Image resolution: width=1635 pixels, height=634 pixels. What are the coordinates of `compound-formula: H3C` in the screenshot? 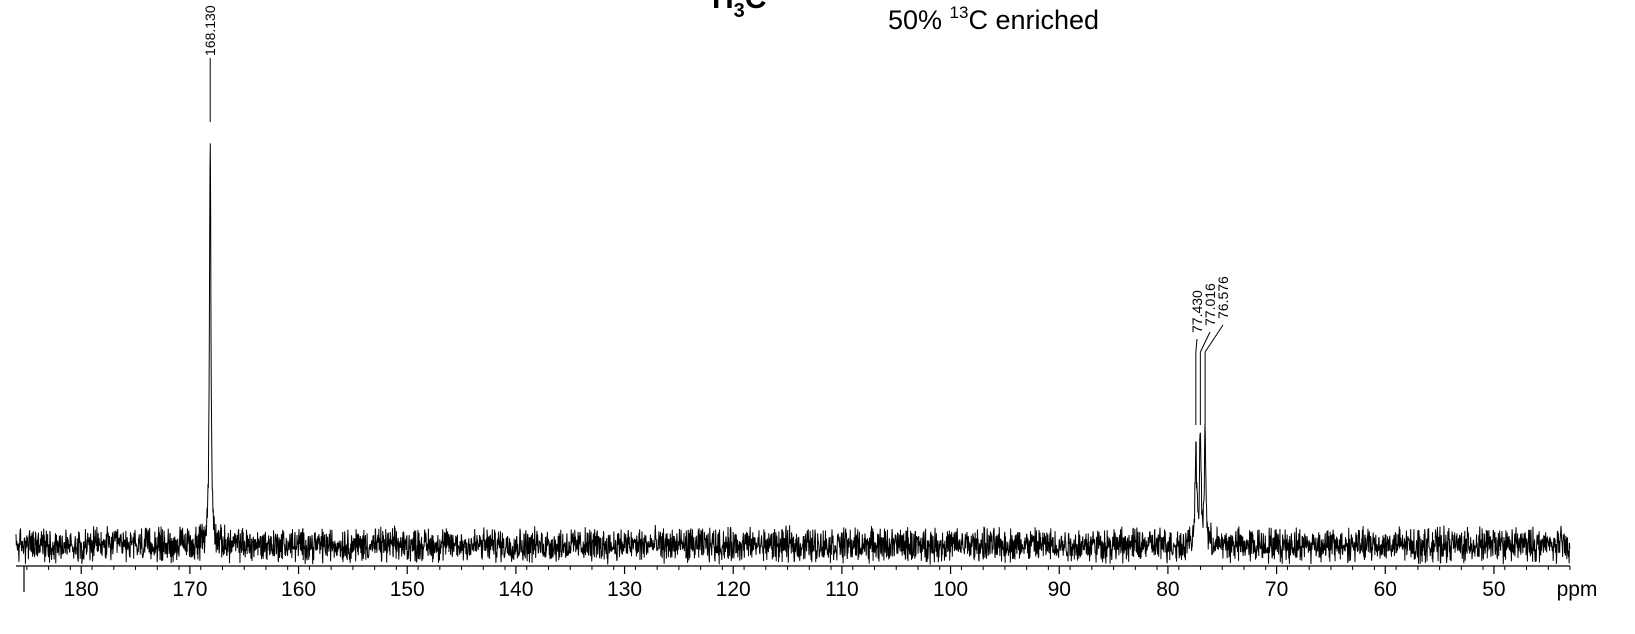 It's located at (739, 11).